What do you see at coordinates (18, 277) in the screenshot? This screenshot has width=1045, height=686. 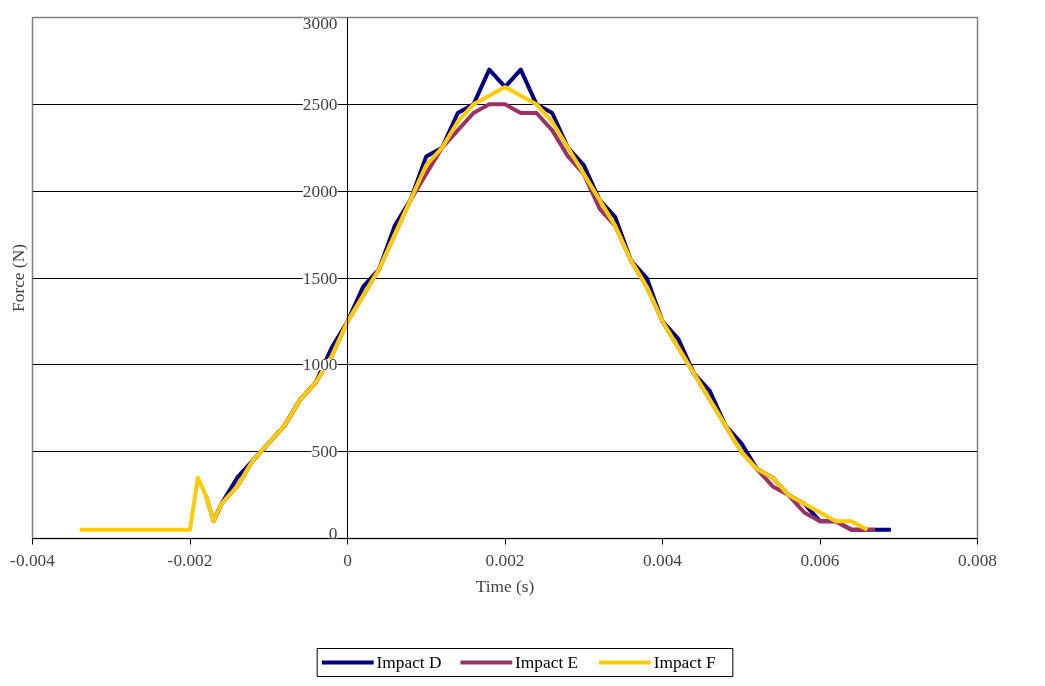 I see `y-axis-title: Force (N)` at bounding box center [18, 277].